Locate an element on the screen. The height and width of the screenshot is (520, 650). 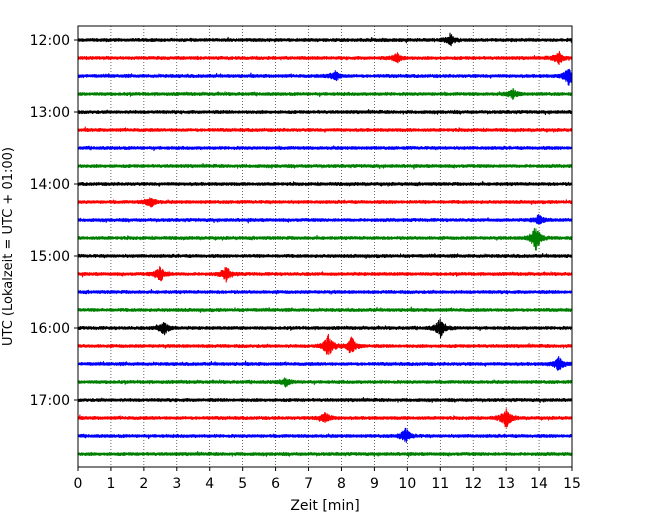
x-tick-label: 14 is located at coordinates (539, 484).